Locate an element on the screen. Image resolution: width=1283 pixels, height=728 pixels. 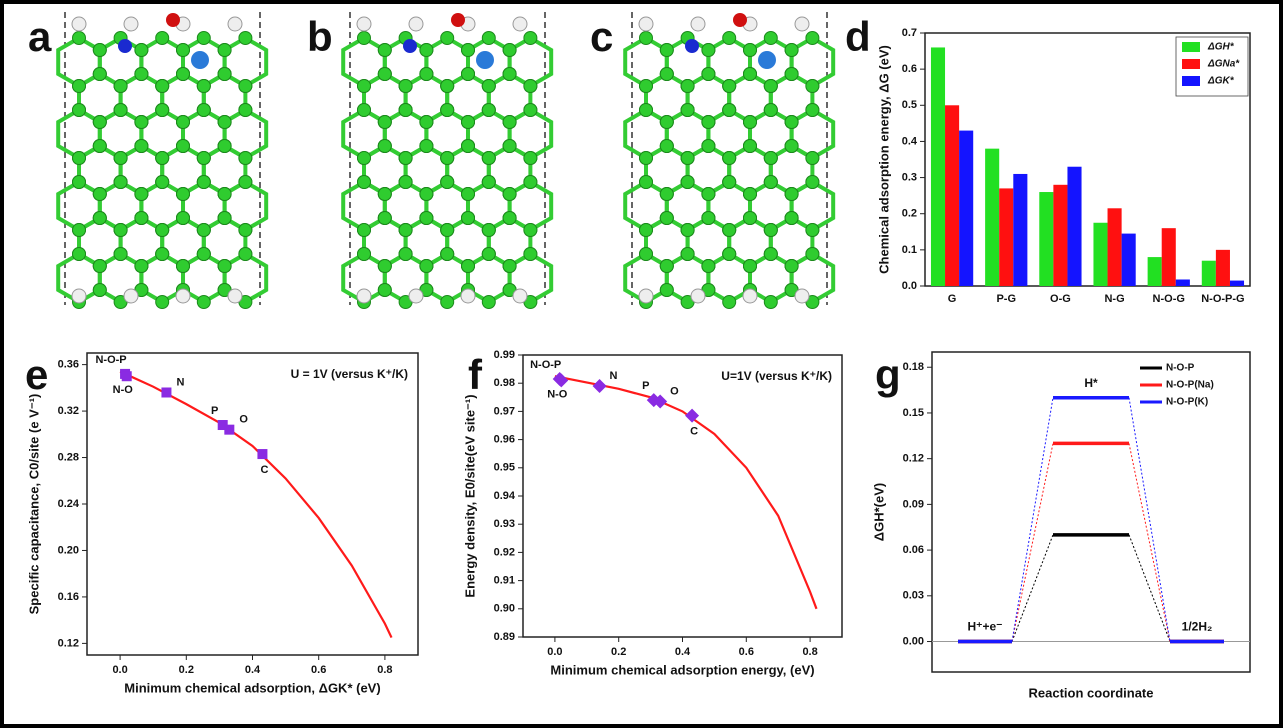
y-tick-label: 0.7 is located at coordinates (909, 33).